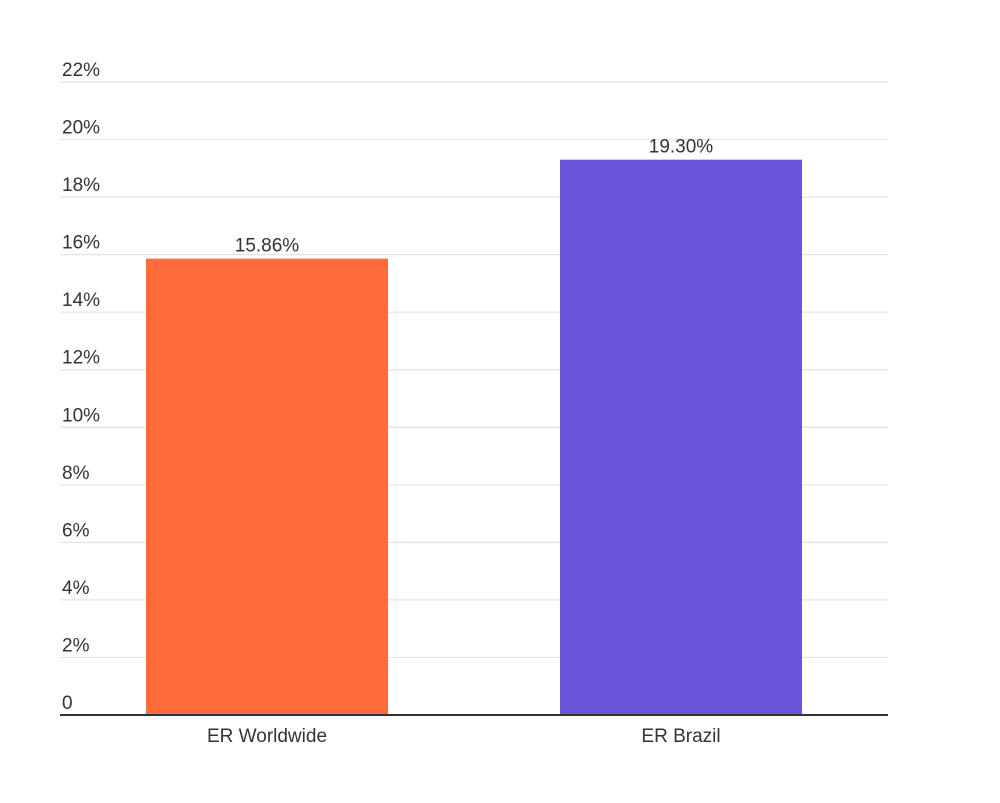  What do you see at coordinates (76, 473) in the screenshot?
I see `y-tick-label: 8%` at bounding box center [76, 473].